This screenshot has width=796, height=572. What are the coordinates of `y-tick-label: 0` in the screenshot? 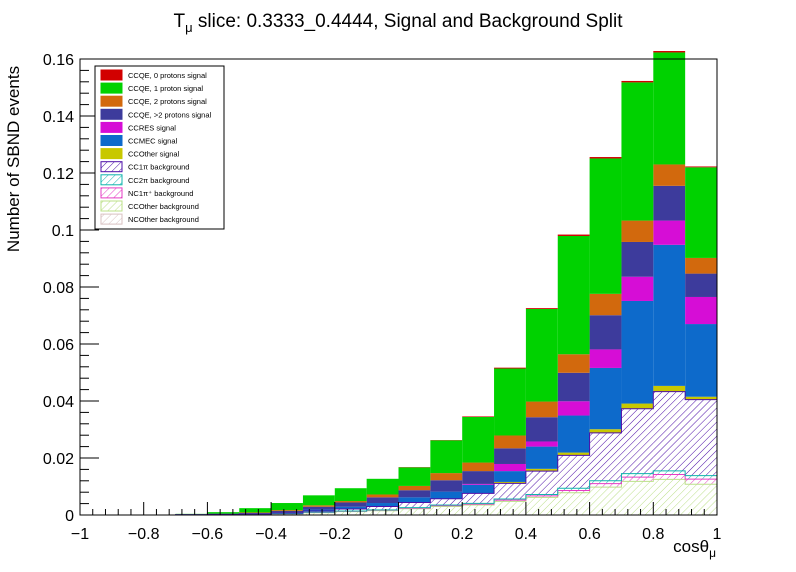 It's located at (69, 516).